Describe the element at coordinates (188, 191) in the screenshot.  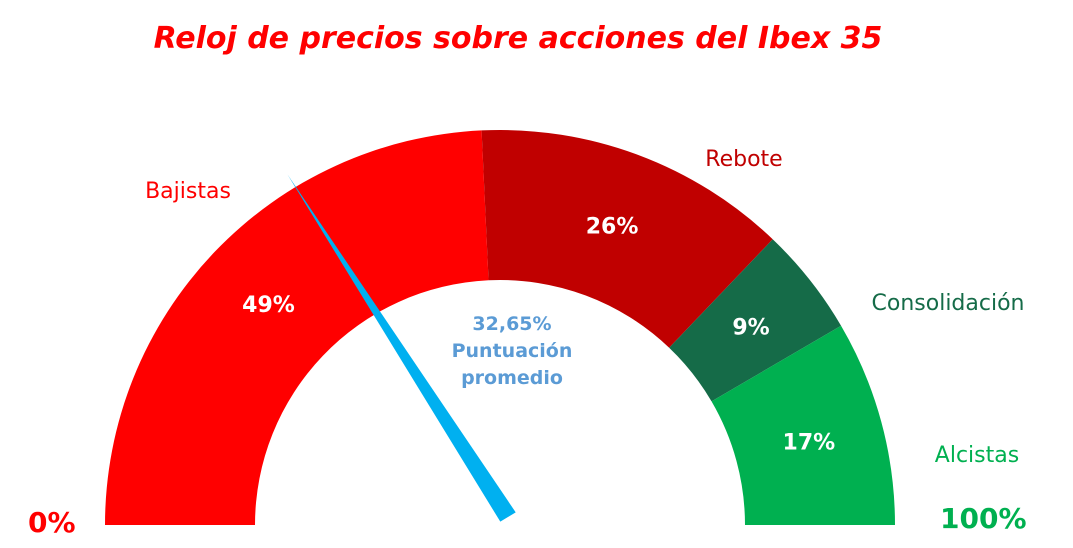
I see `category-label-bajistas: Bajistas` at that location.